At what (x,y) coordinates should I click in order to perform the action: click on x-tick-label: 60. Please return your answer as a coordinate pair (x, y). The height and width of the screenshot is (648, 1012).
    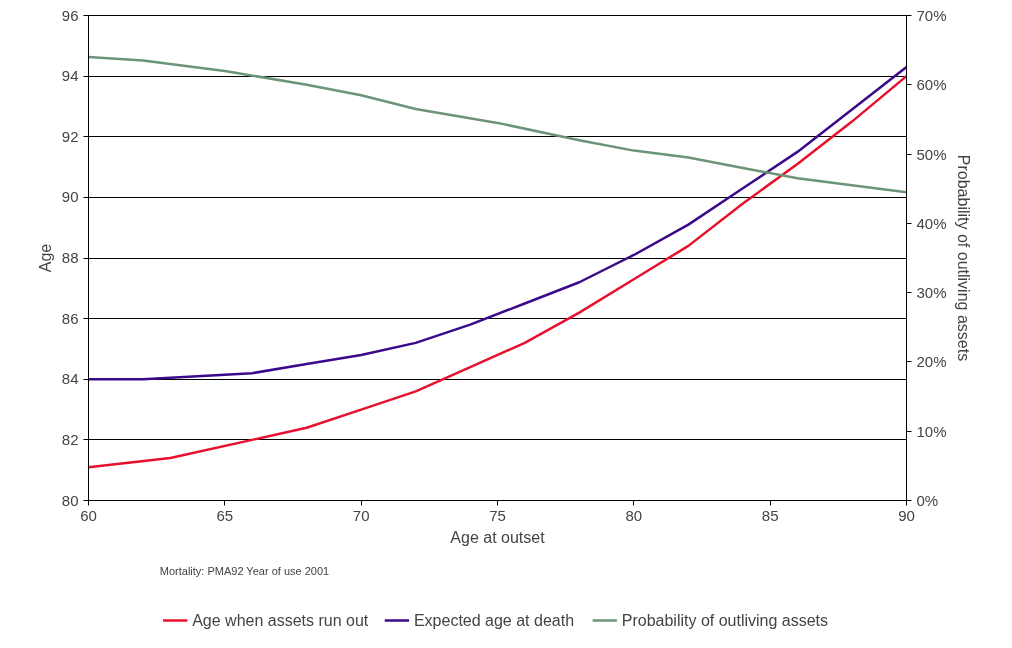
    Looking at the image, I should click on (88, 515).